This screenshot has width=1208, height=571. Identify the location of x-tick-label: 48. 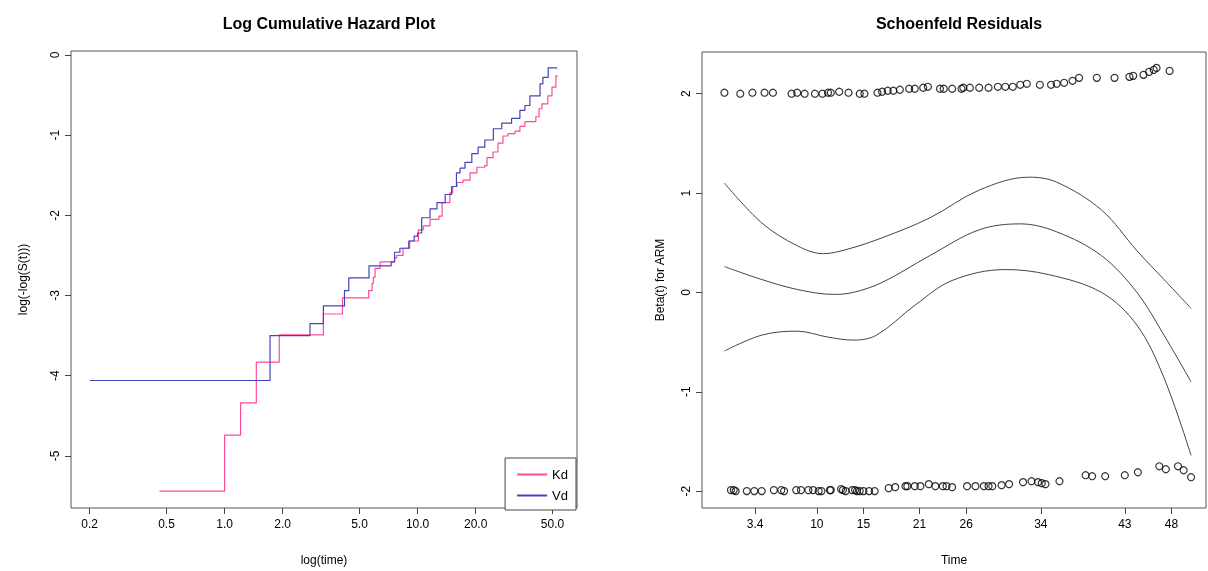
(1171, 524).